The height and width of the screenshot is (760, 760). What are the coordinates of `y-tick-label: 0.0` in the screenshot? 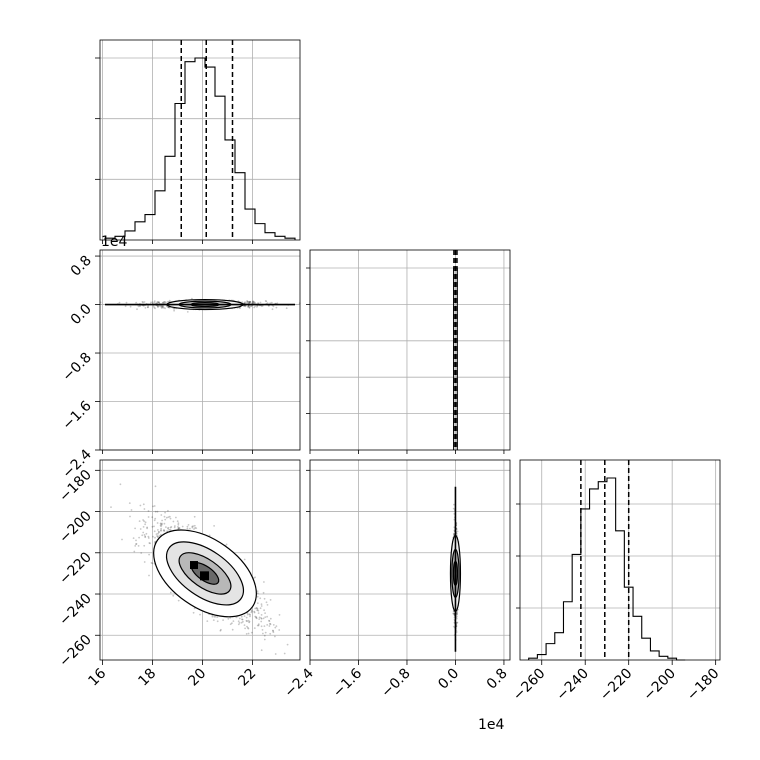 It's located at (81, 314).